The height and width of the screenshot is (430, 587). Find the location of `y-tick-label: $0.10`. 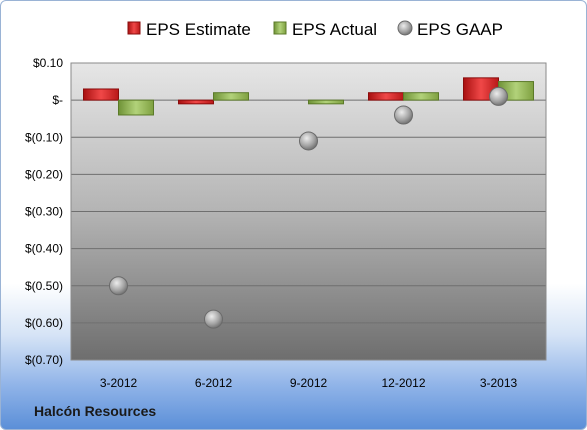

y-tick-label: $0.10 is located at coordinates (48, 63).